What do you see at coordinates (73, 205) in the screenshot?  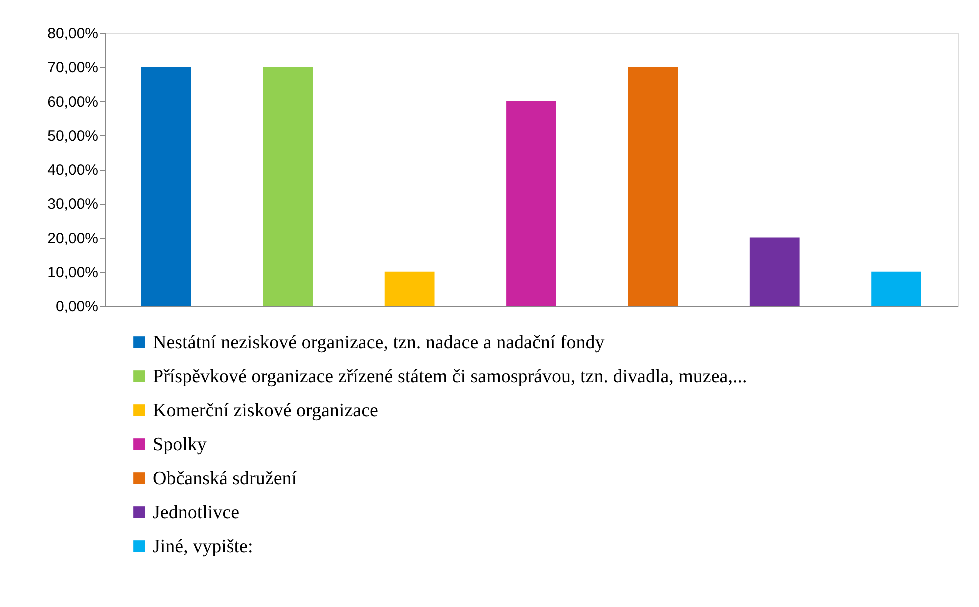 I see `y-tick-label: 30,00%` at bounding box center [73, 205].